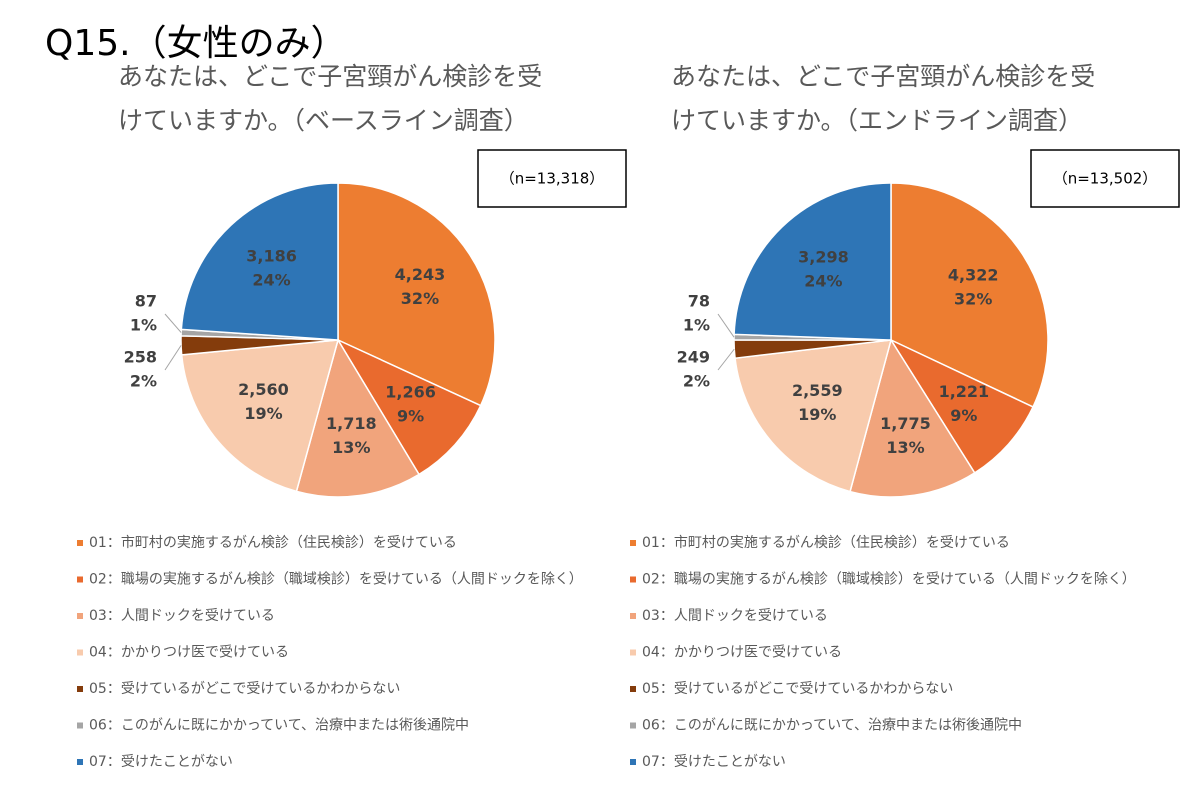 The width and height of the screenshot is (1200, 792). Describe the element at coordinates (973, 274) in the screenshot. I see `data-label: 4,322` at that location.